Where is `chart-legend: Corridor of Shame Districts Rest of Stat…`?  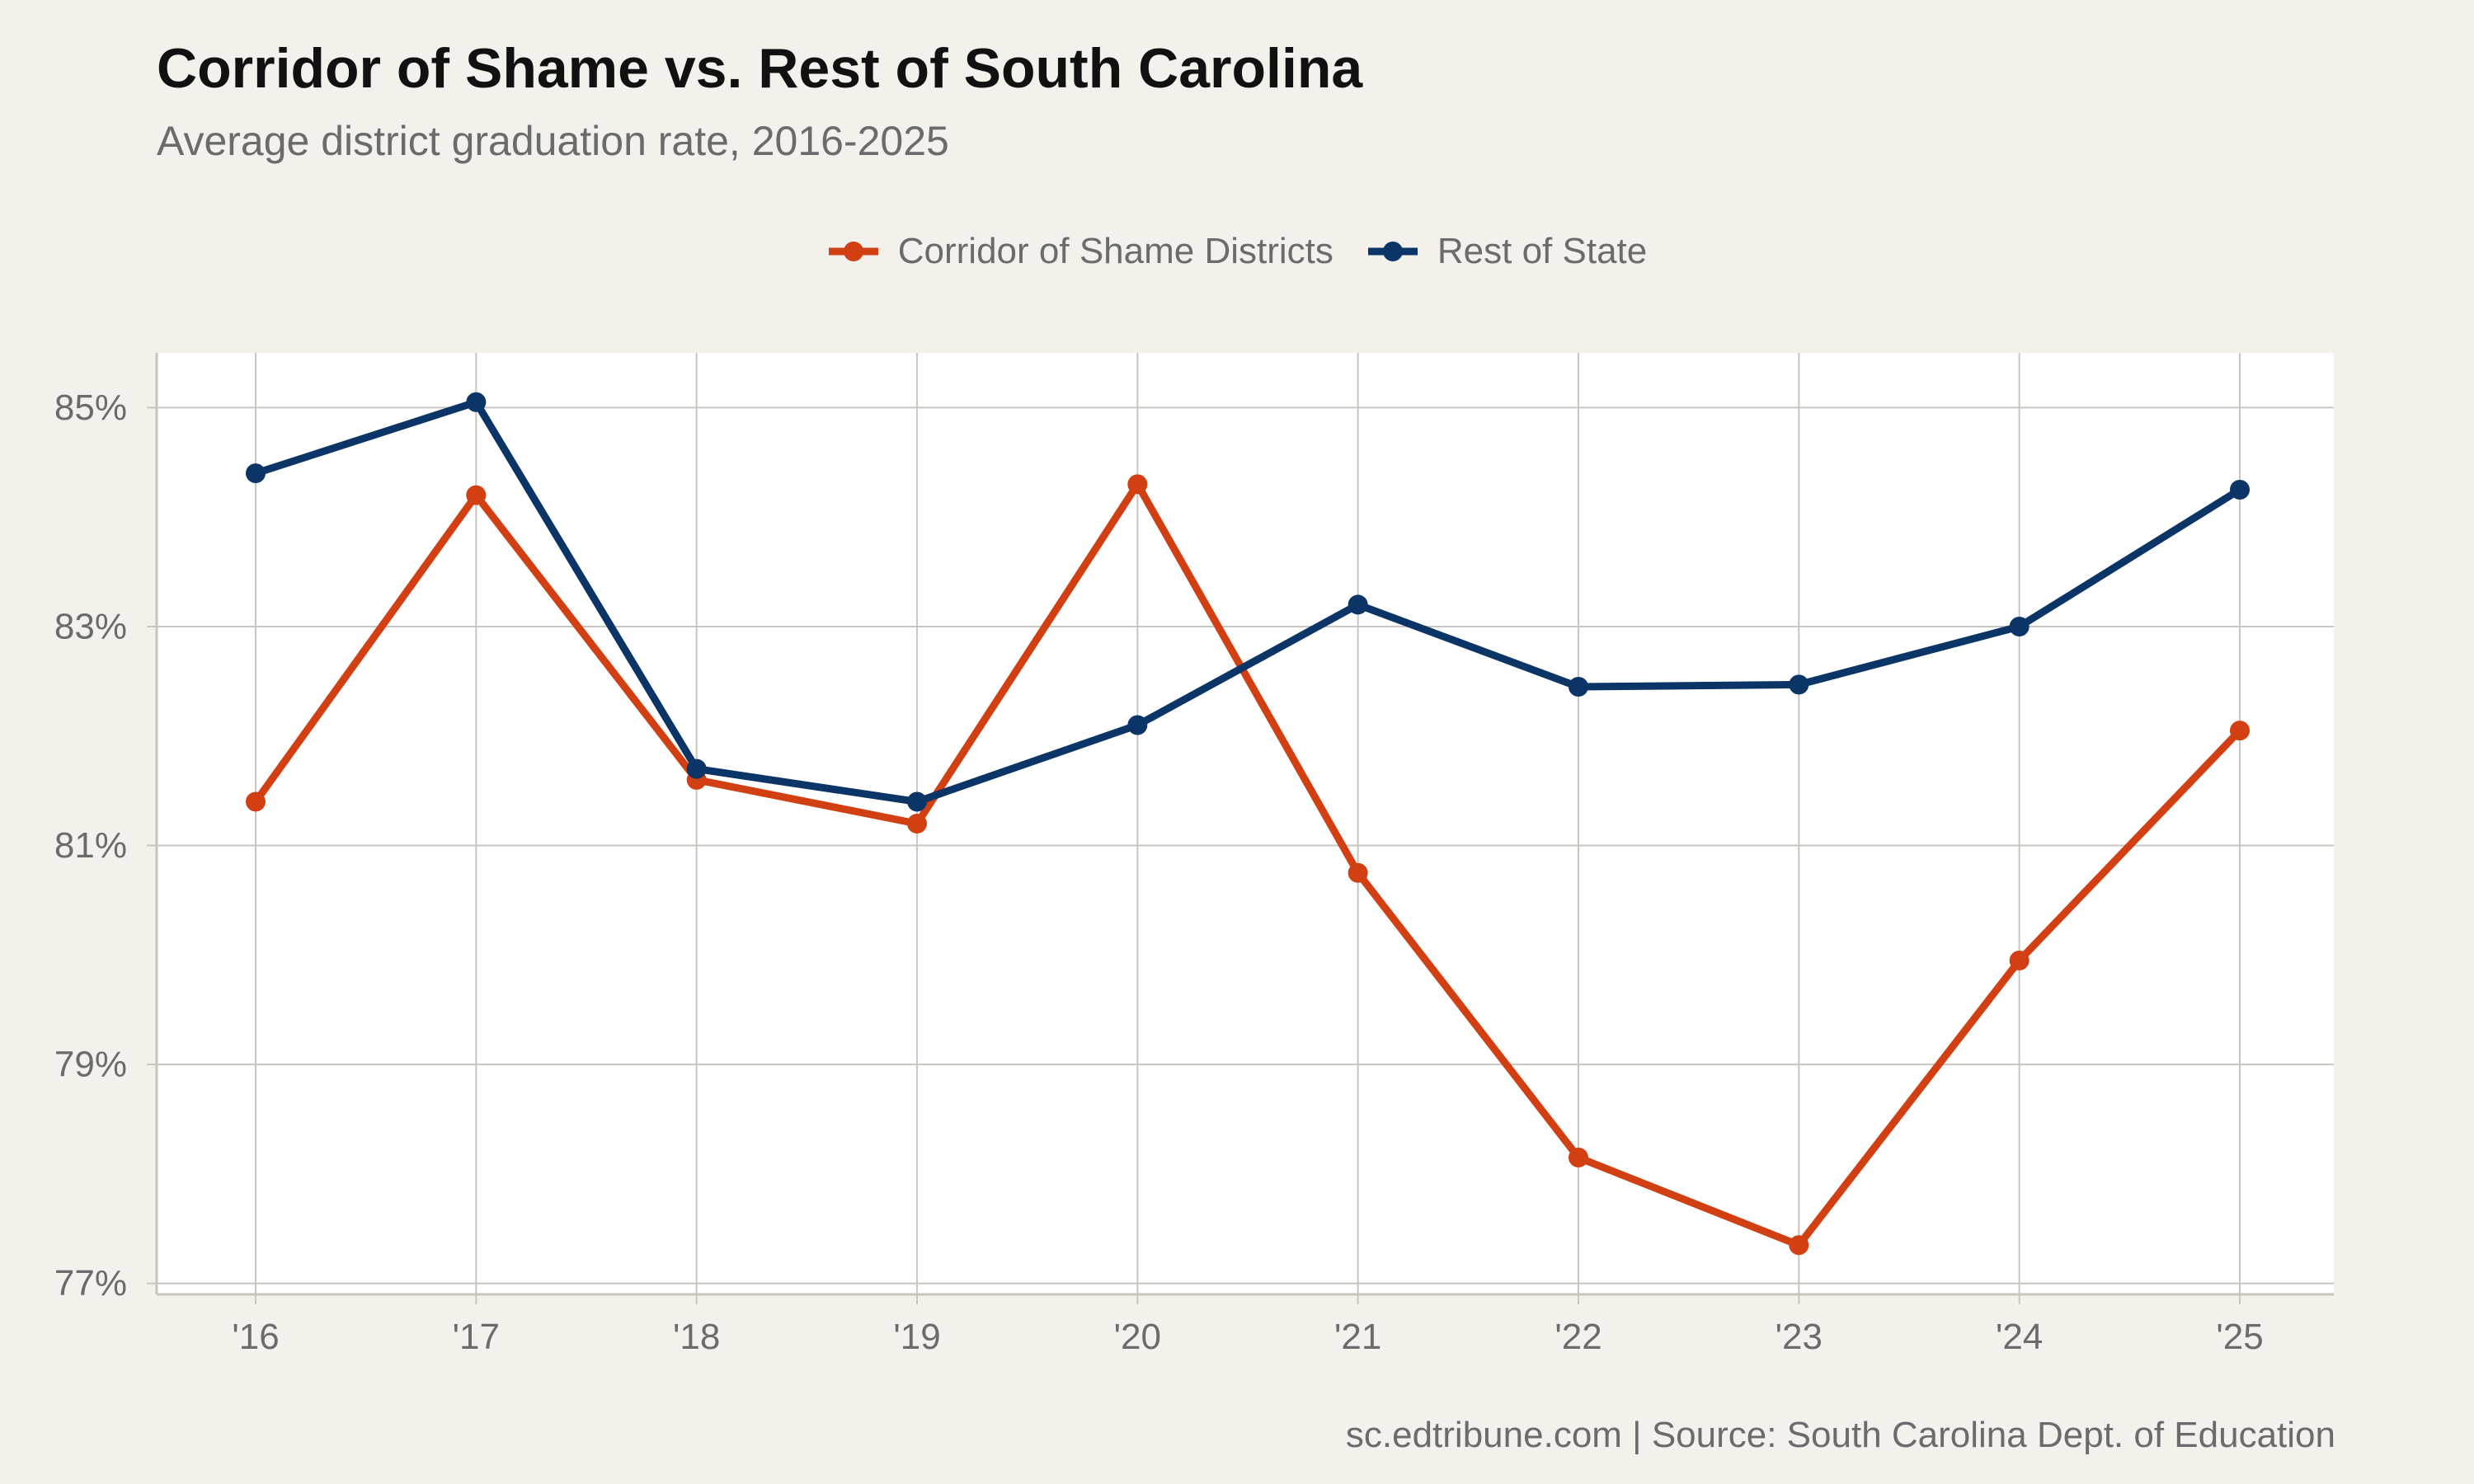 chart-legend: Corridor of Shame Districts Rest of Stat… is located at coordinates (1237, 251).